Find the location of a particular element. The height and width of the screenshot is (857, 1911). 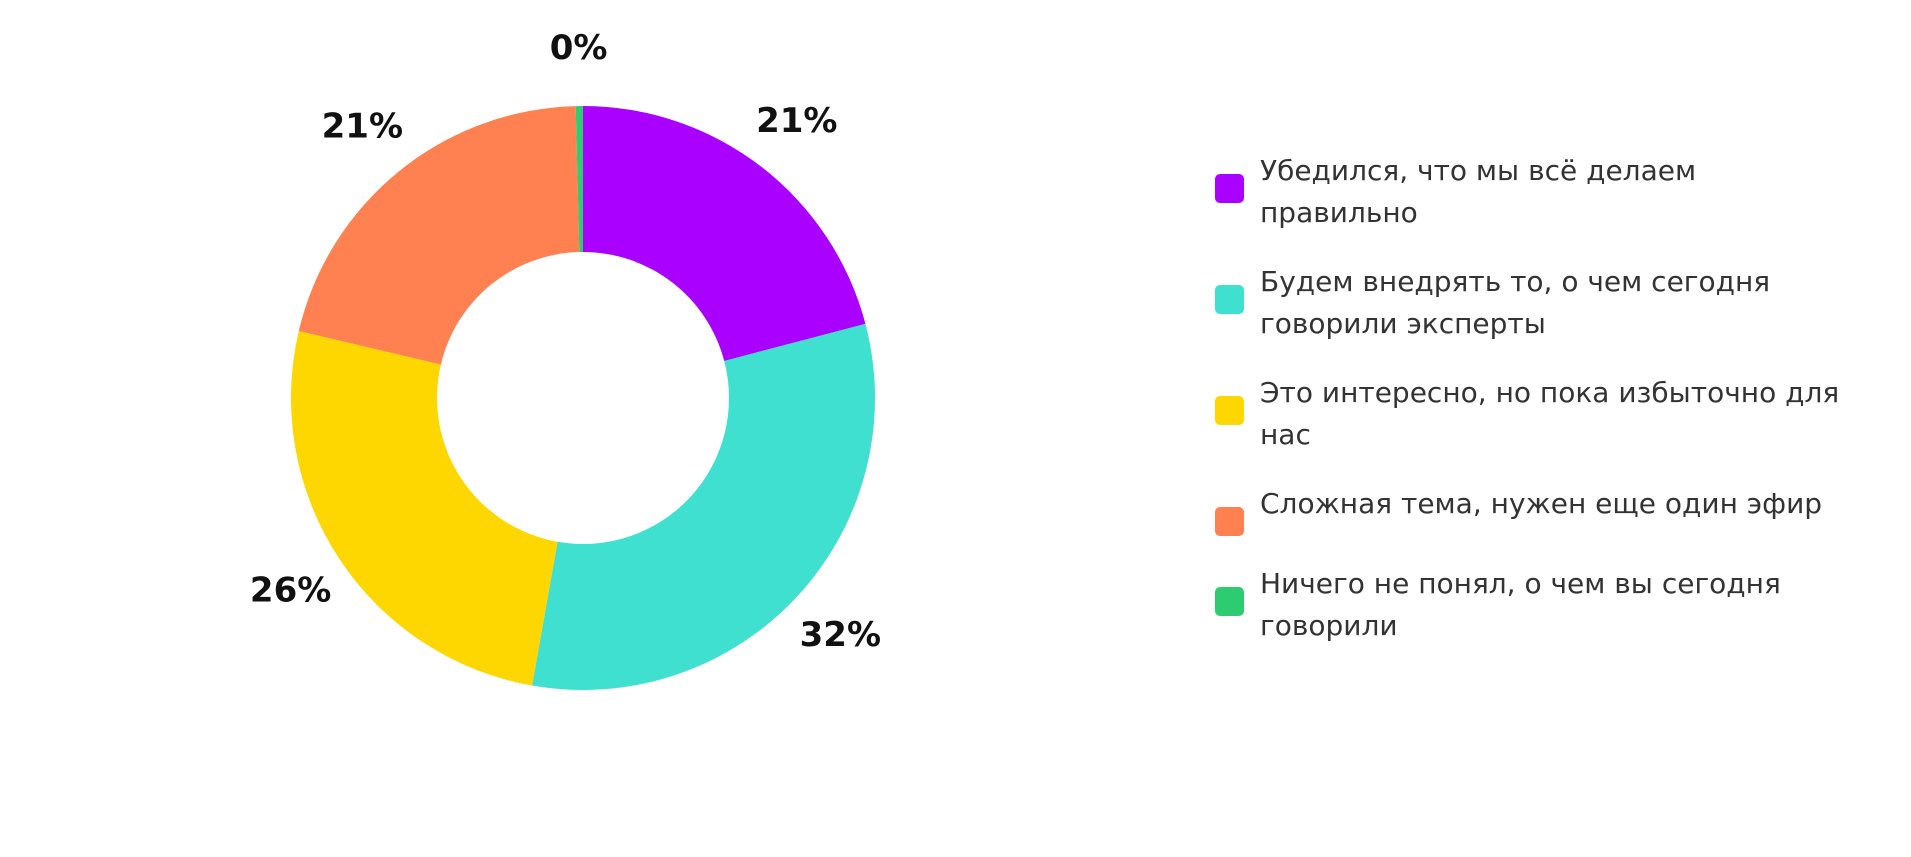

slice-data-label: 0% is located at coordinates (579, 48).